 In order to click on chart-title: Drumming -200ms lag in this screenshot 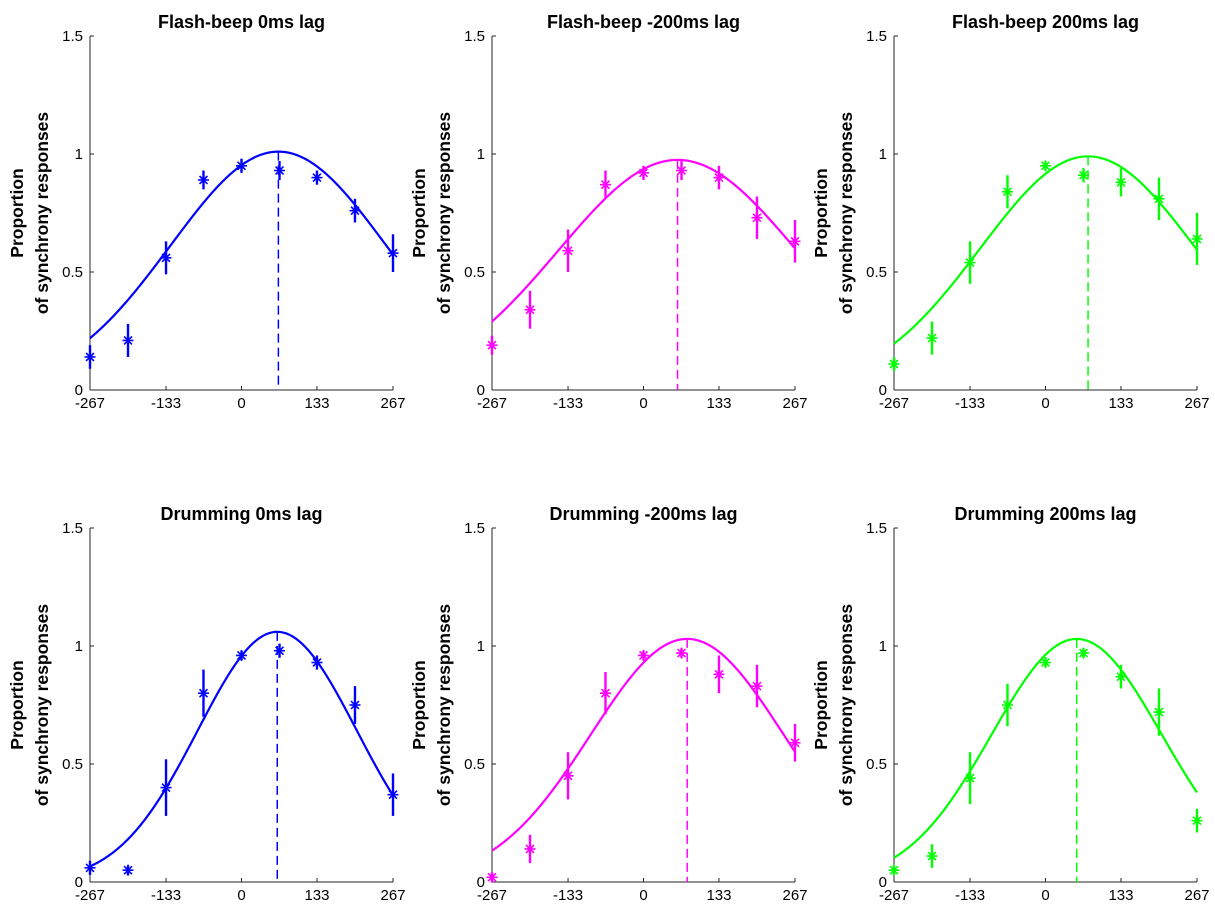, I will do `click(643, 514)`.